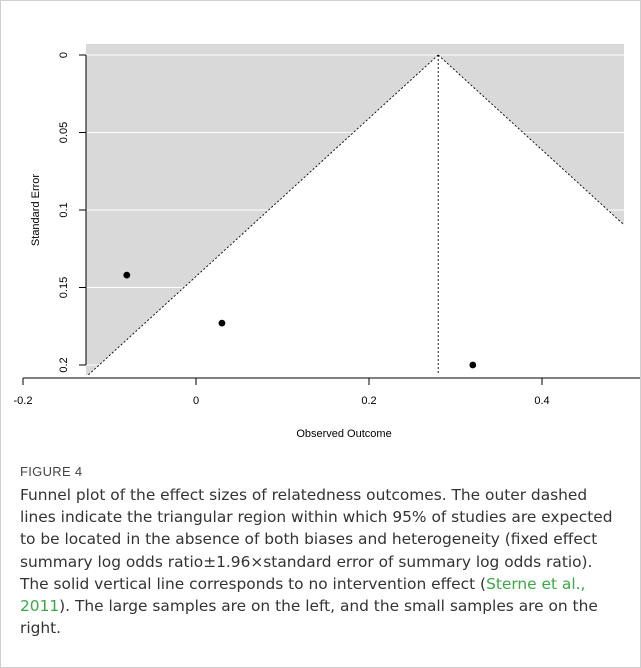 This screenshot has width=641, height=668. What do you see at coordinates (64, 132) in the screenshot?
I see `y-tick-label-1: 0.05` at bounding box center [64, 132].